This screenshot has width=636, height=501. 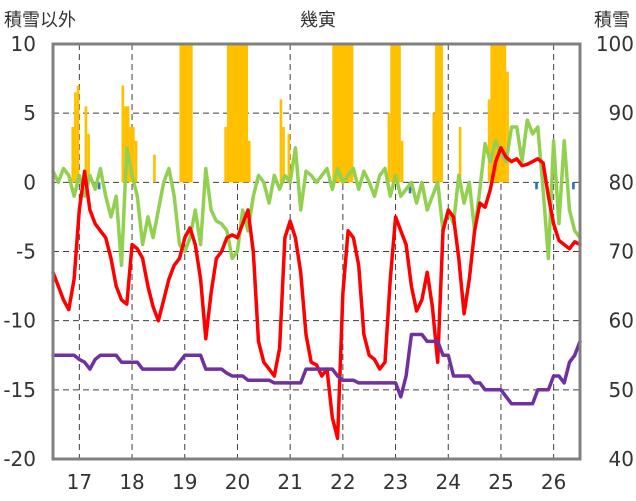 What do you see at coordinates (79, 482) in the screenshot?
I see `x-tick-label: 17` at bounding box center [79, 482].